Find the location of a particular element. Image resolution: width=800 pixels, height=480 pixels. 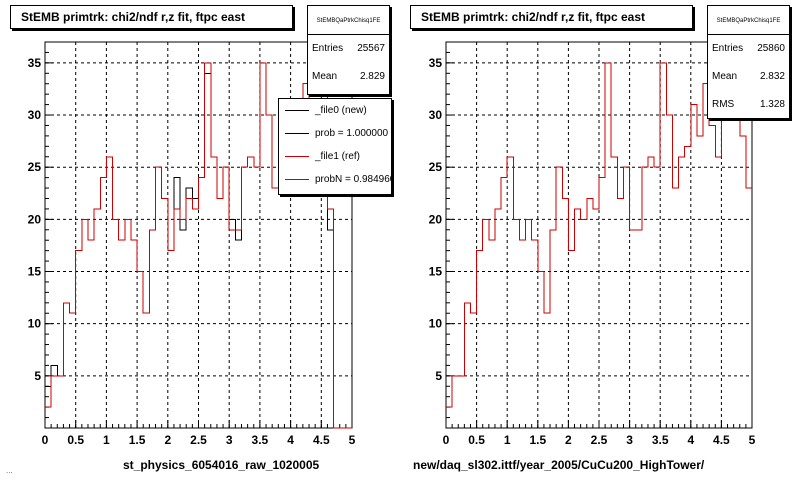

right-stats-row-entries: Entries 25860 is located at coordinates (748, 49).